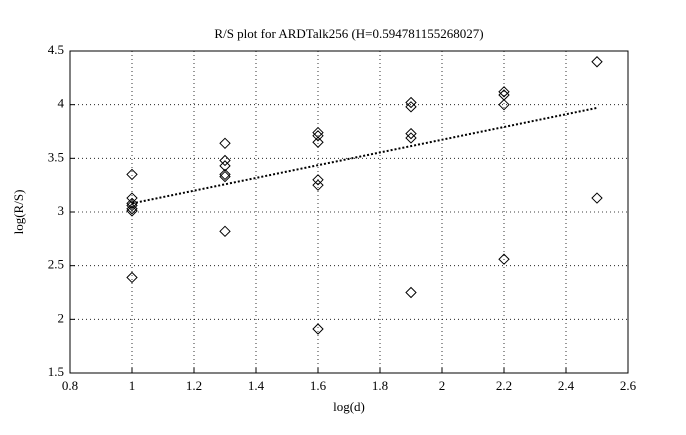 Image resolution: width=686 pixels, height=435 pixels. I want to click on x-tick-label: 1.2, so click(194, 385).